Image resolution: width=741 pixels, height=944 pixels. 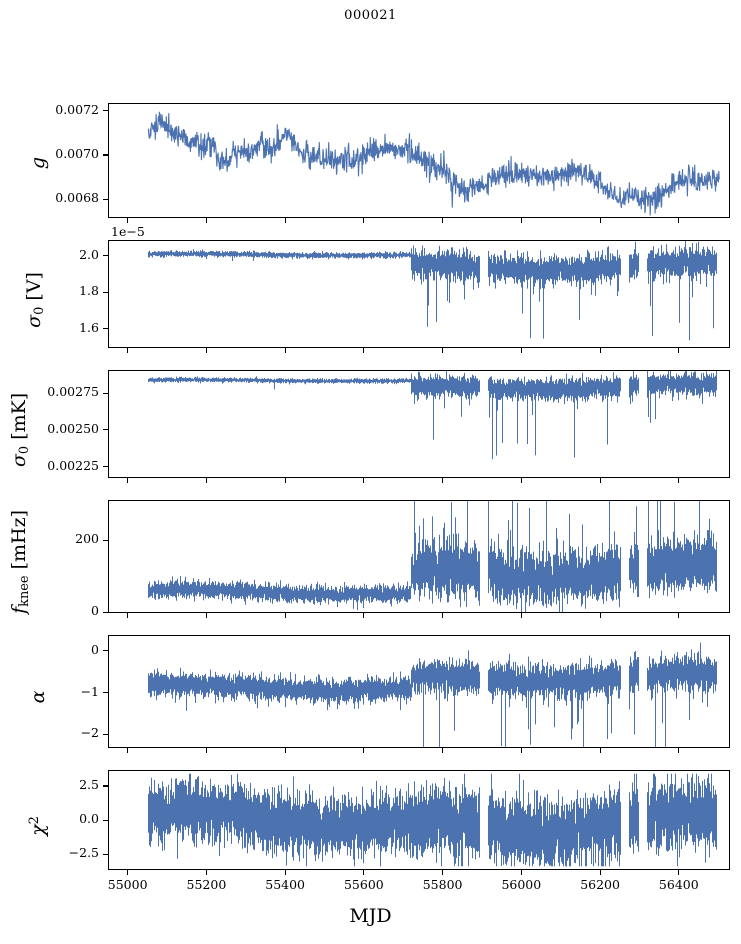 What do you see at coordinates (89, 733) in the screenshot?
I see `y-tick-label: −2` at bounding box center [89, 733].